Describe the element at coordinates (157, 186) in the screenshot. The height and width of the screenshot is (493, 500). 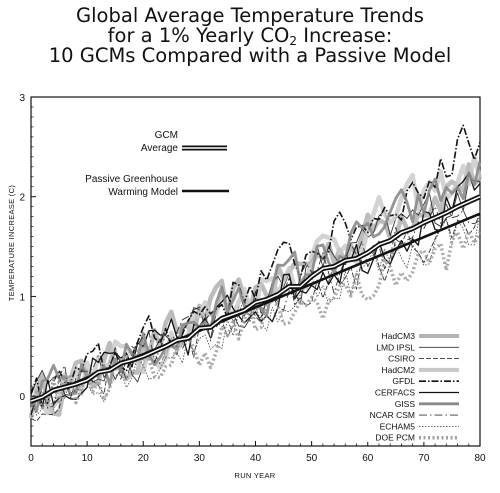
I see `passive-model-annotation: Passive Greenhouse Warming Model` at that location.